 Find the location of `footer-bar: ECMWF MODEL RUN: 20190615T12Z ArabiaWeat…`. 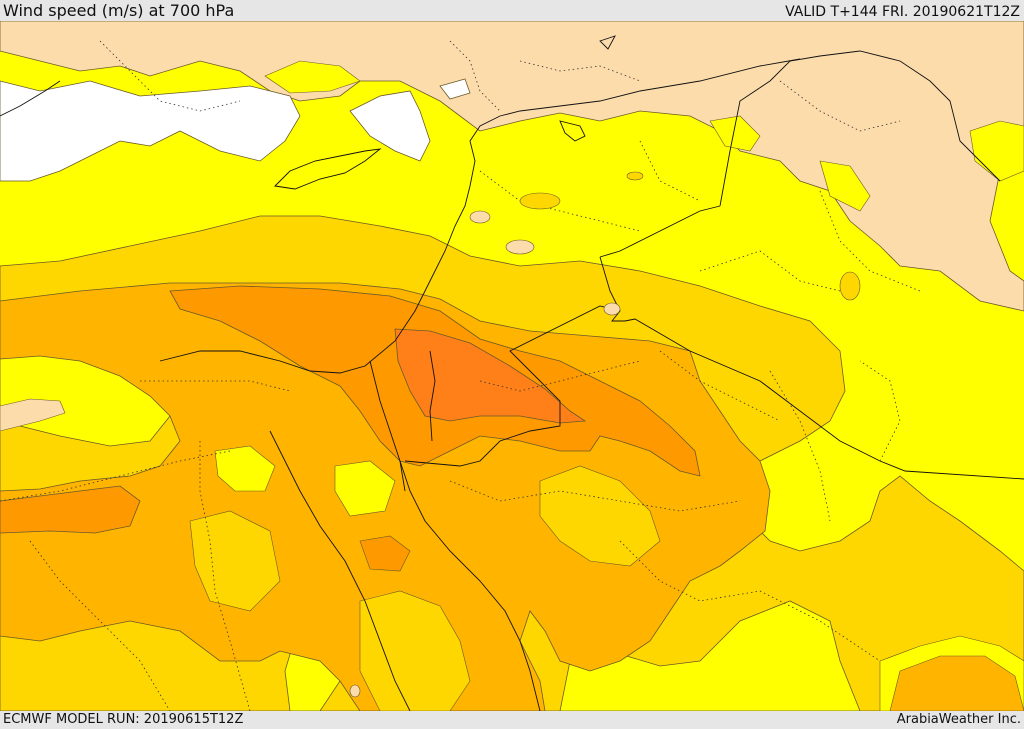

footer-bar: ECMWF MODEL RUN: 20190615T12Z ArabiaWeat… is located at coordinates (512, 720).